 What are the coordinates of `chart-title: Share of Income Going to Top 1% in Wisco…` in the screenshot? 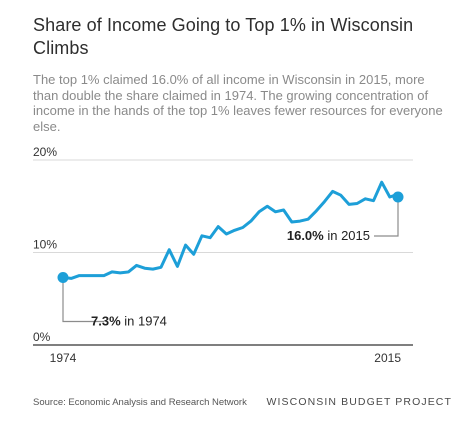 It's located at (223, 36).